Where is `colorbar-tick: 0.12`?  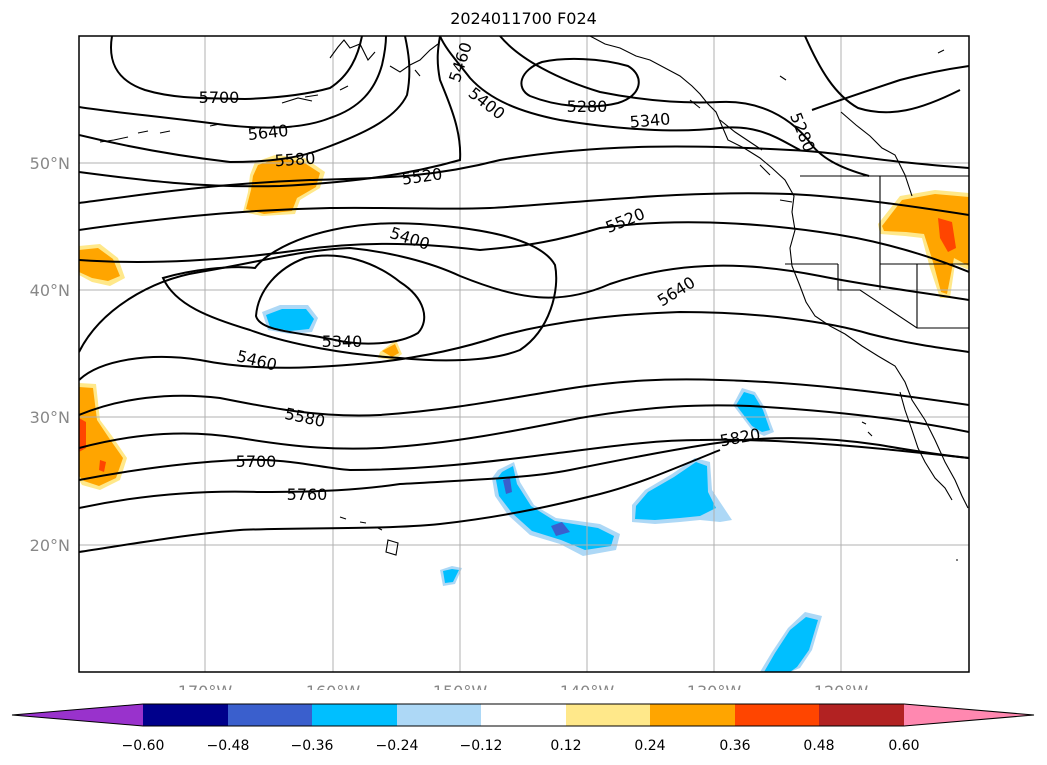 colorbar-tick: 0.12 is located at coordinates (565, 746).